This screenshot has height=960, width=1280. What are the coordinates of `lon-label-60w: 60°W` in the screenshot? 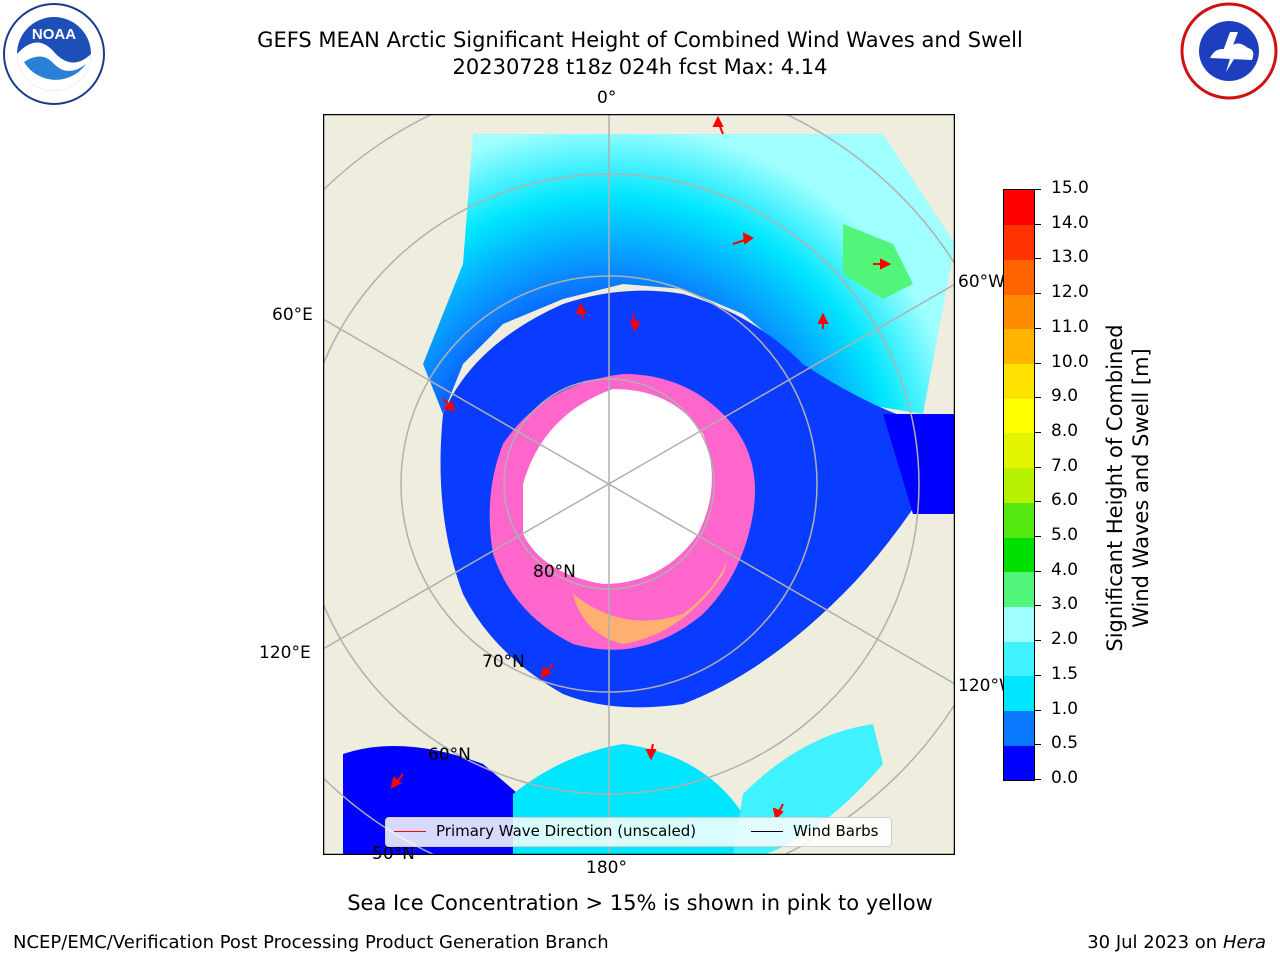 It's located at (981, 282).